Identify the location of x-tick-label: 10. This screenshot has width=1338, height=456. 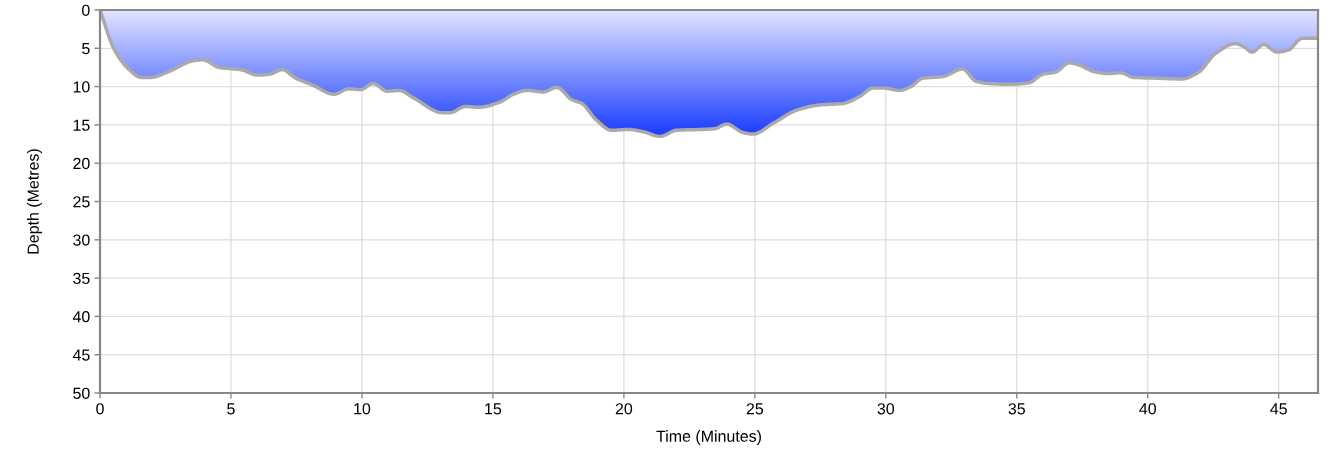
(362, 409).